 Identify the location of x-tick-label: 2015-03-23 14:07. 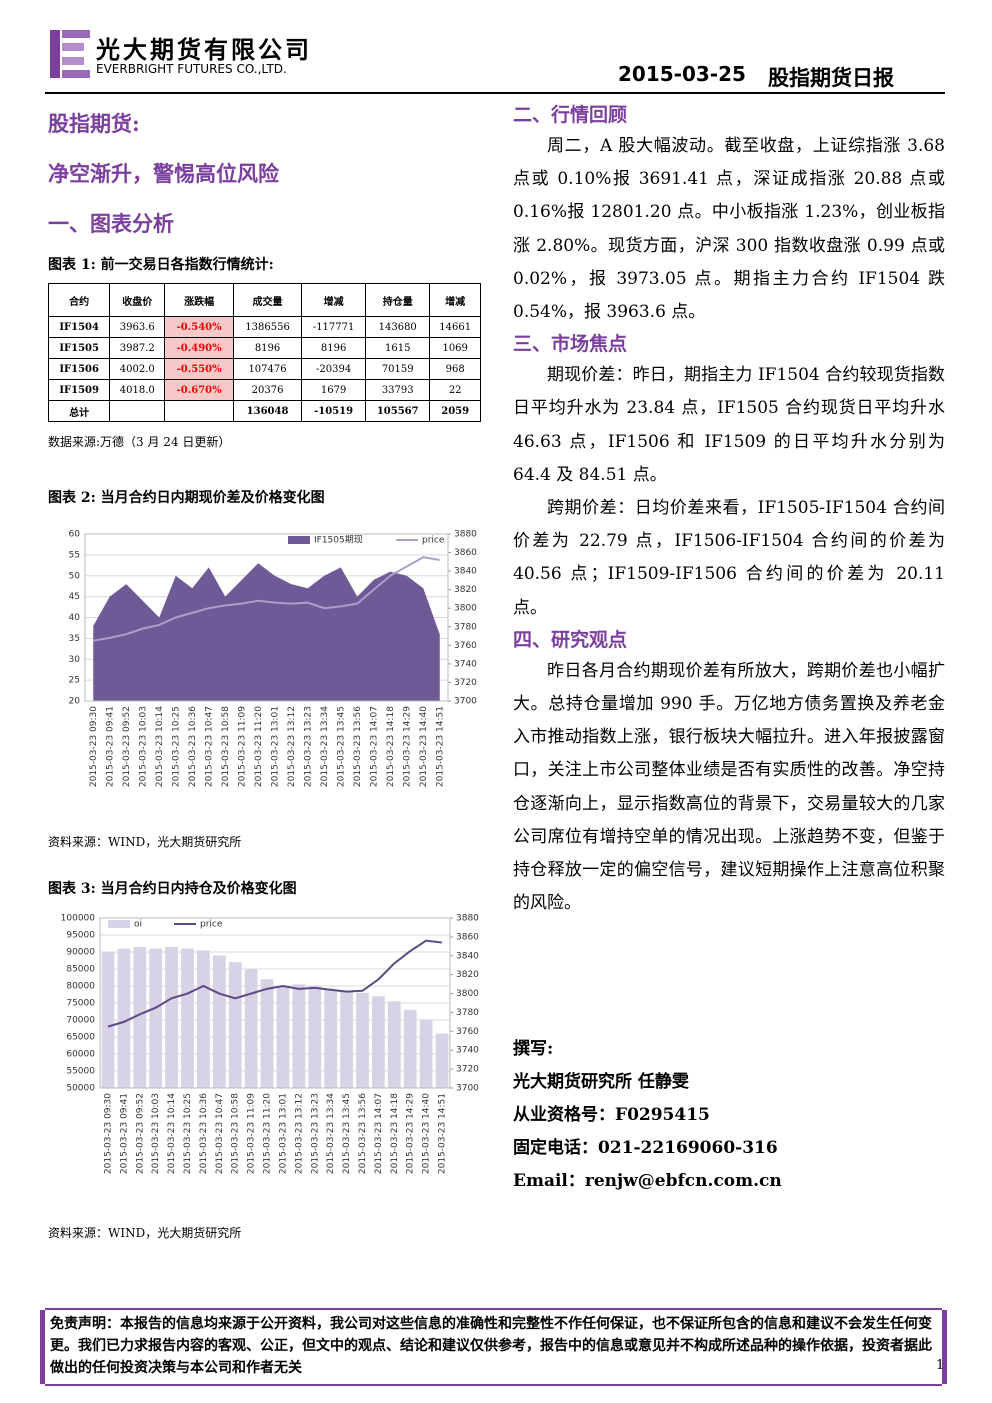
(379, 1133).